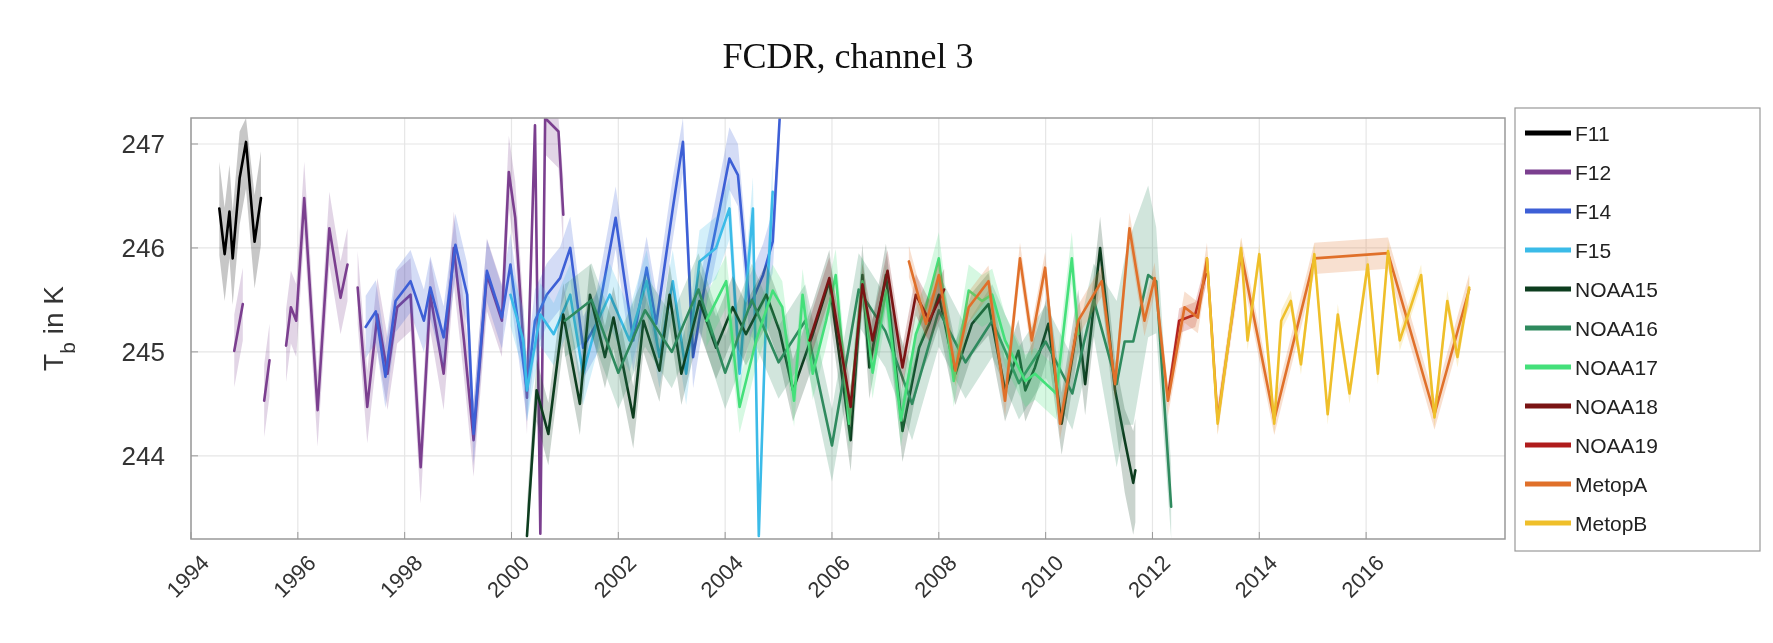  I want to click on y-tick-label: 247, so click(143, 143).